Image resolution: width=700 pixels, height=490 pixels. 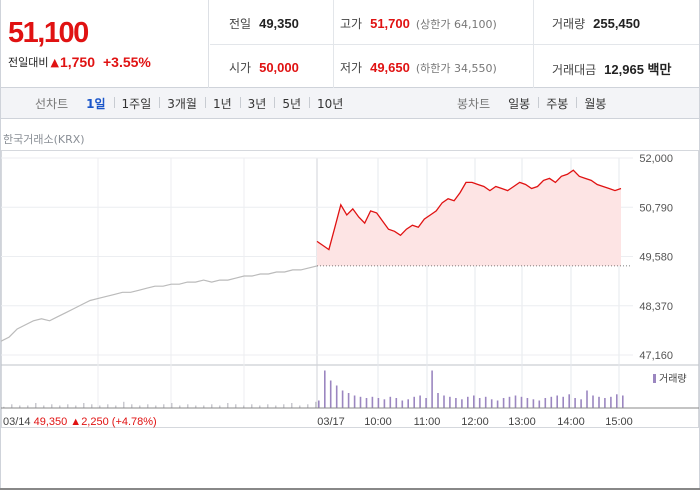 I want to click on line-chart-title: 선차트, so click(x=52, y=104).